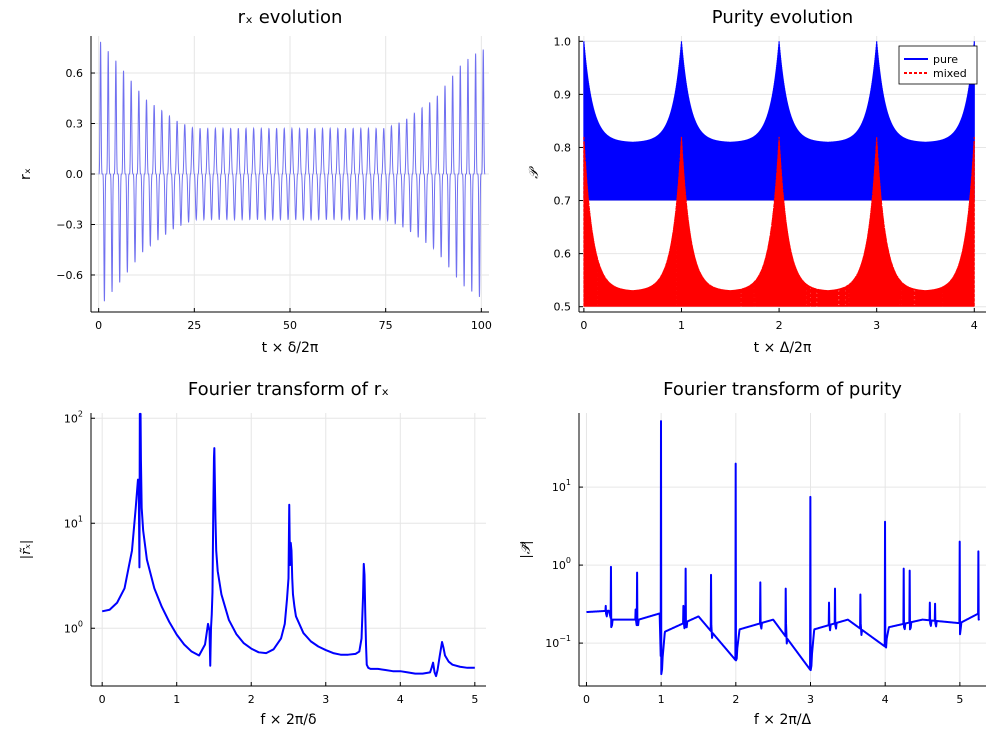 The height and width of the screenshot is (747, 996). Describe the element at coordinates (69, 275) in the screenshot. I see `y-tick-label: −0.6` at that location.